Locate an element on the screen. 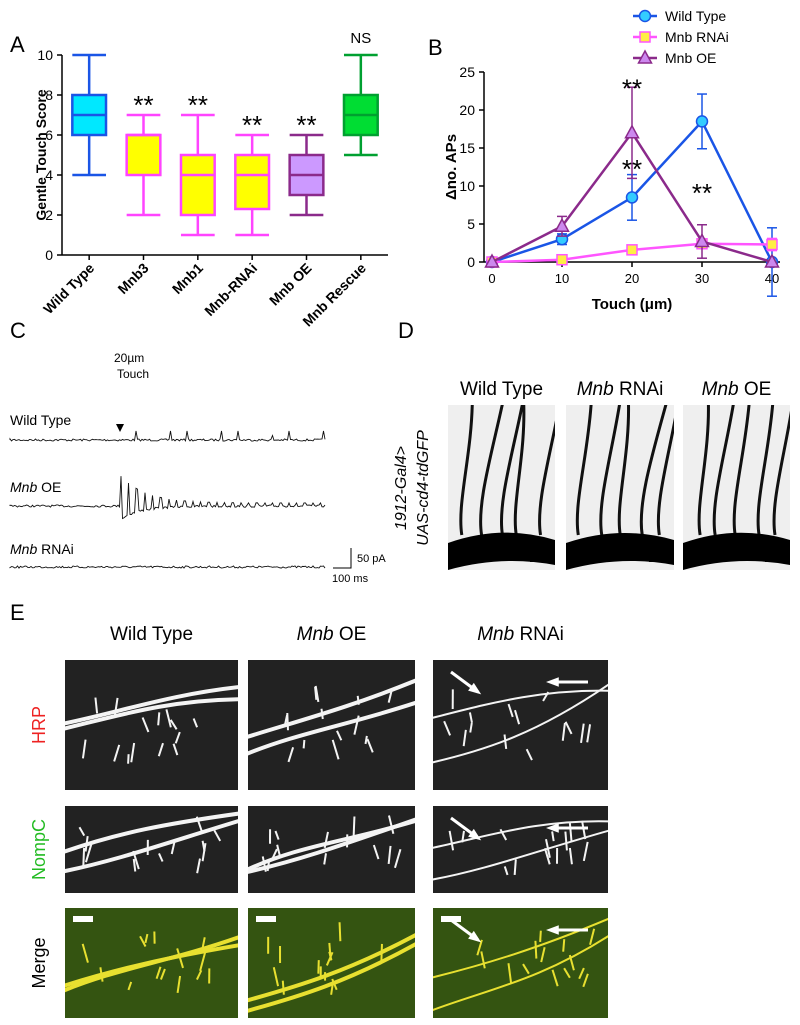  y-axis-label: Gentle Touch Score is located at coordinates (41, 154).